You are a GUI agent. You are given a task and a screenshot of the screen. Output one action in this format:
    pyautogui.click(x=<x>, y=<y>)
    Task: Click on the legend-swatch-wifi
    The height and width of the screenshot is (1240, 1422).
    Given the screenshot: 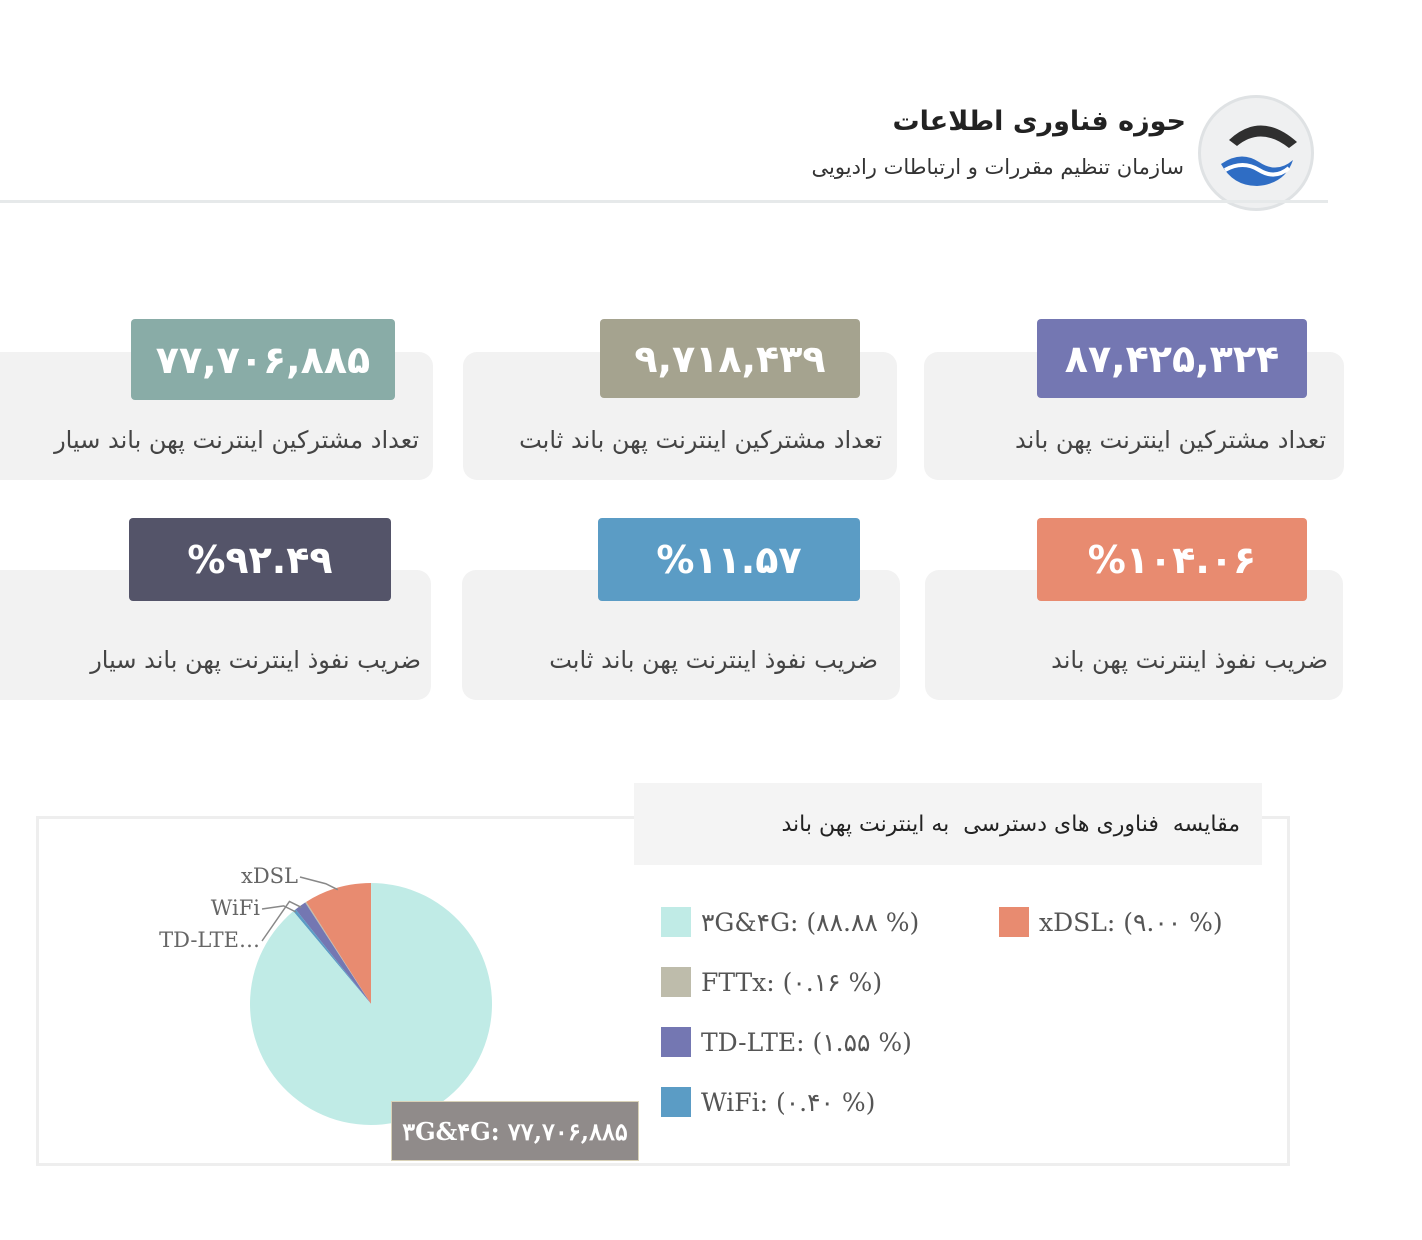 What is the action you would take?
    pyautogui.click(x=676, y=1102)
    